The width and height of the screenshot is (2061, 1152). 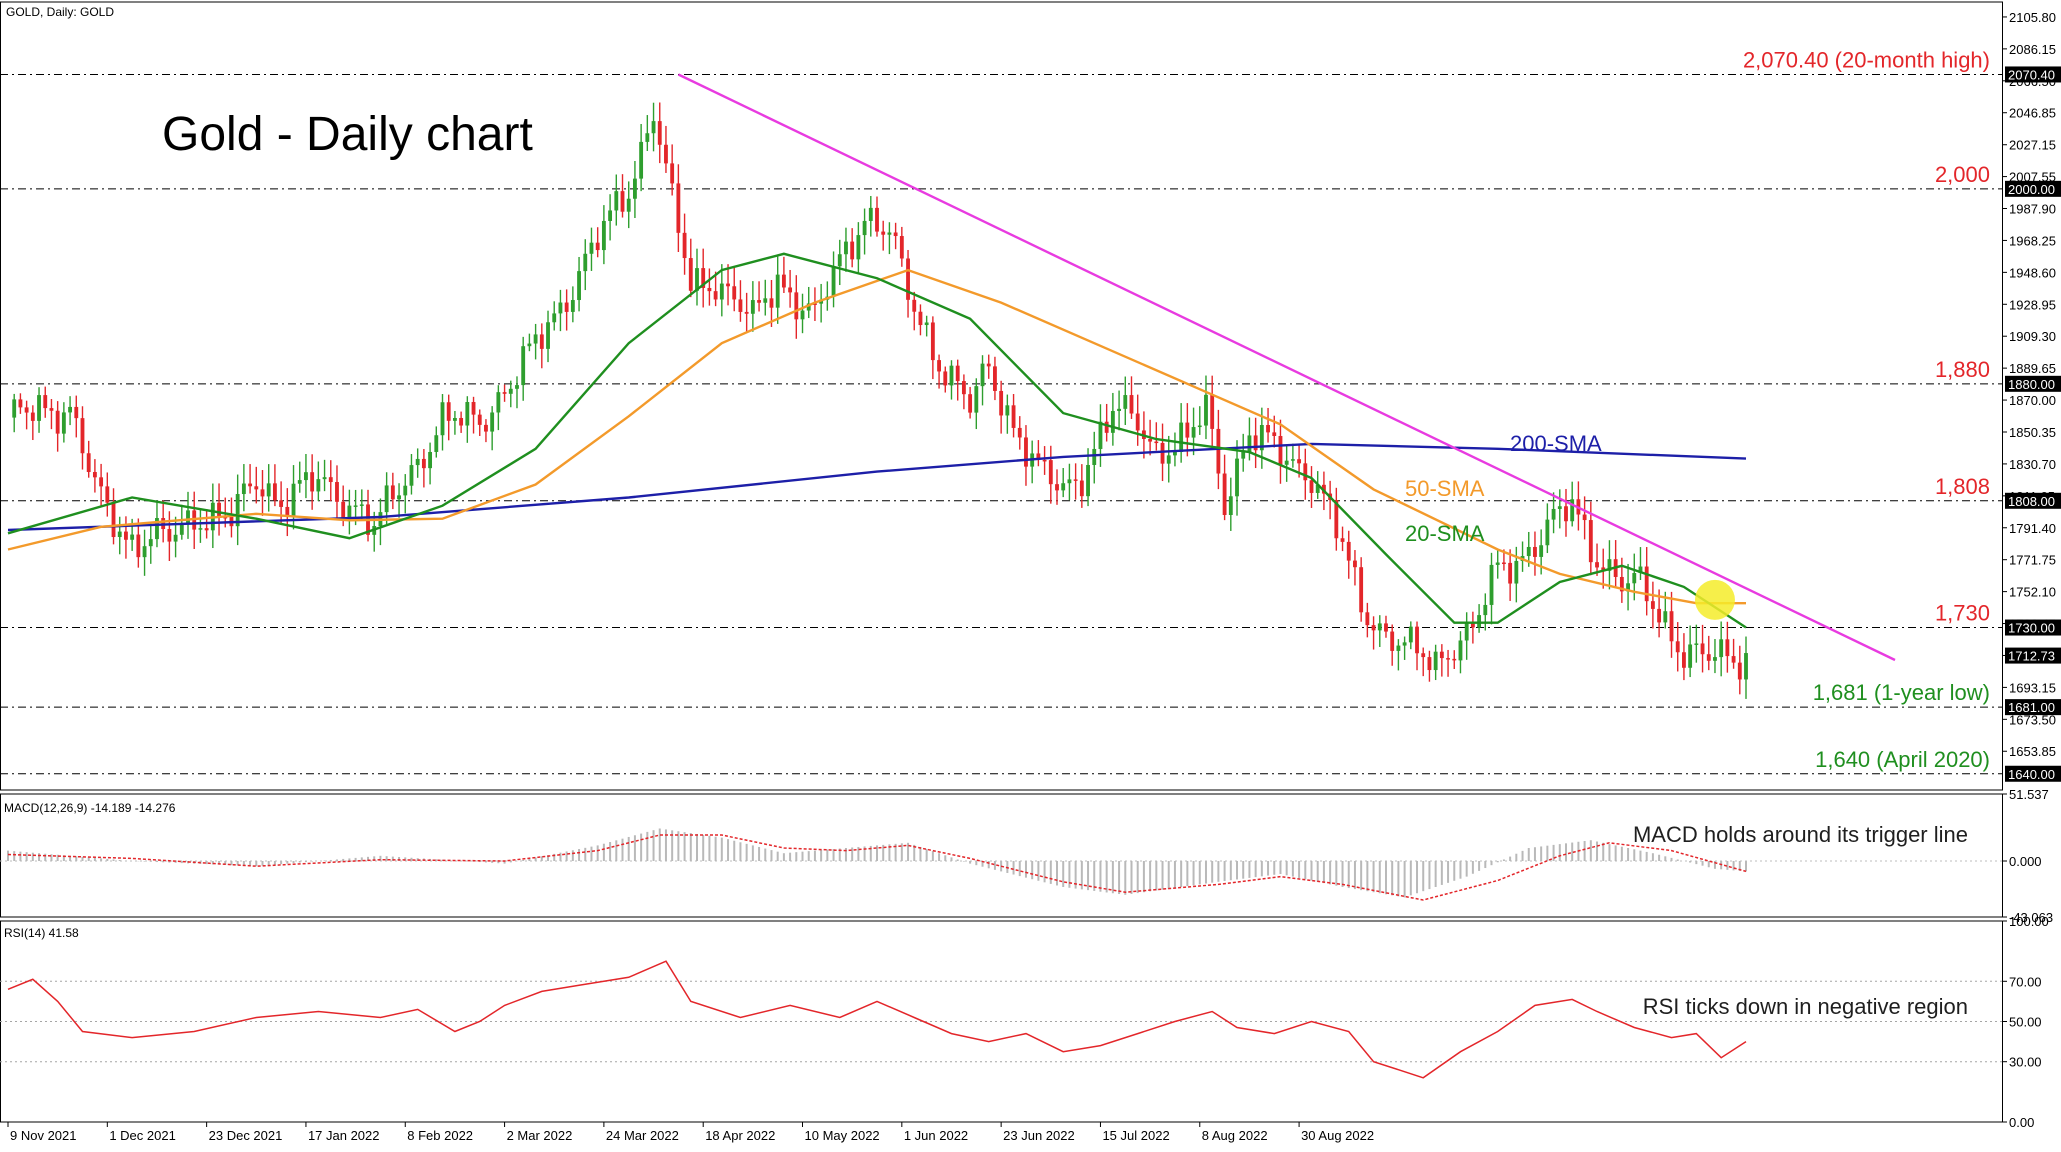 What do you see at coordinates (2032, 272) in the screenshot?
I see `price-axis-label: 1948.60` at bounding box center [2032, 272].